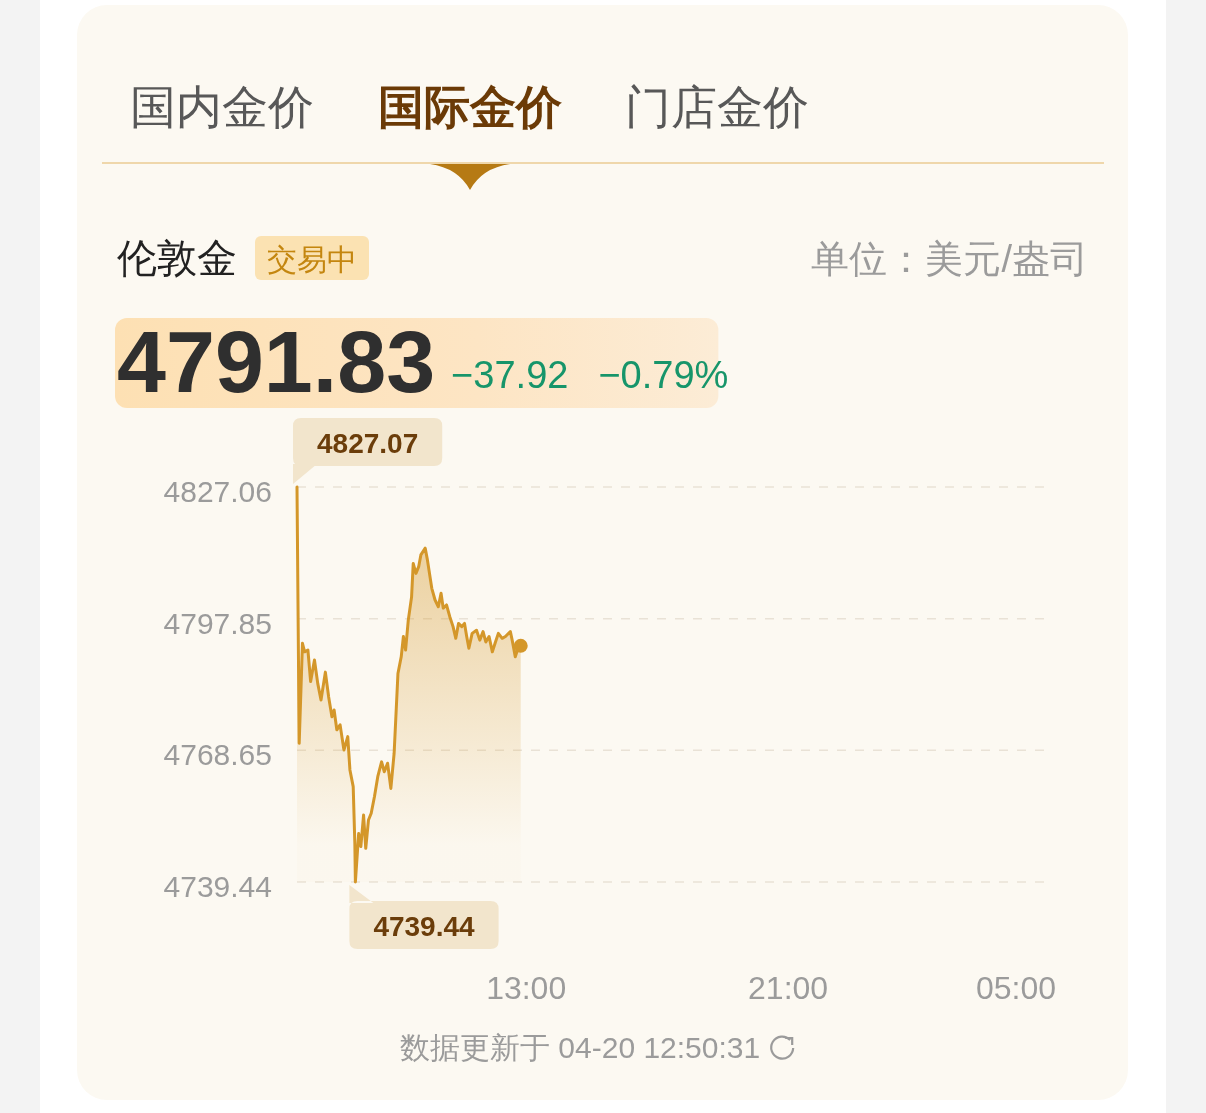 This screenshot has height=1113, width=1206. I want to click on chart-title: 伦敦金, so click(177, 258).